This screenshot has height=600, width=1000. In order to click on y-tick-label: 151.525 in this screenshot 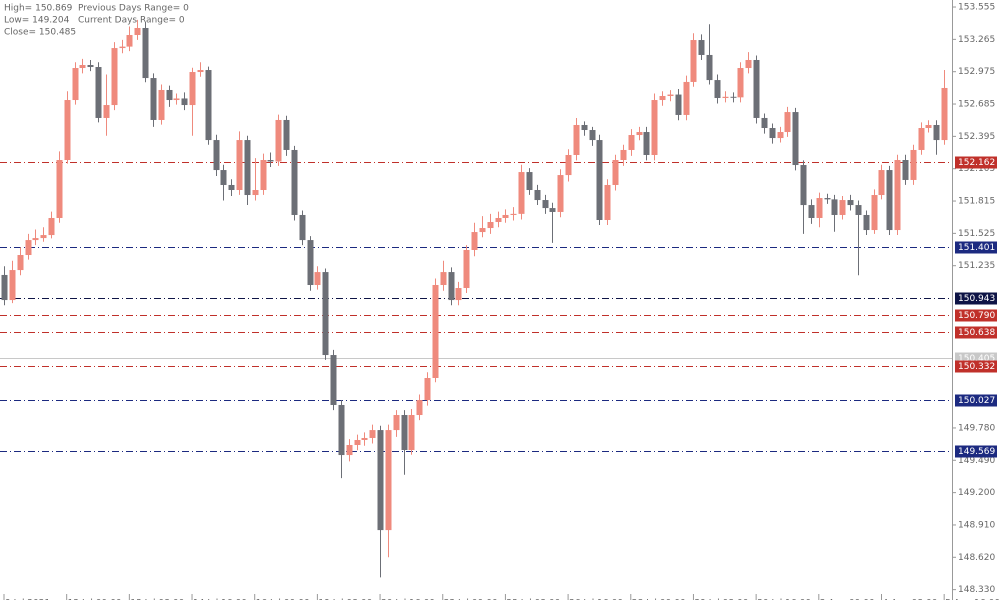, I will do `click(976, 234)`.